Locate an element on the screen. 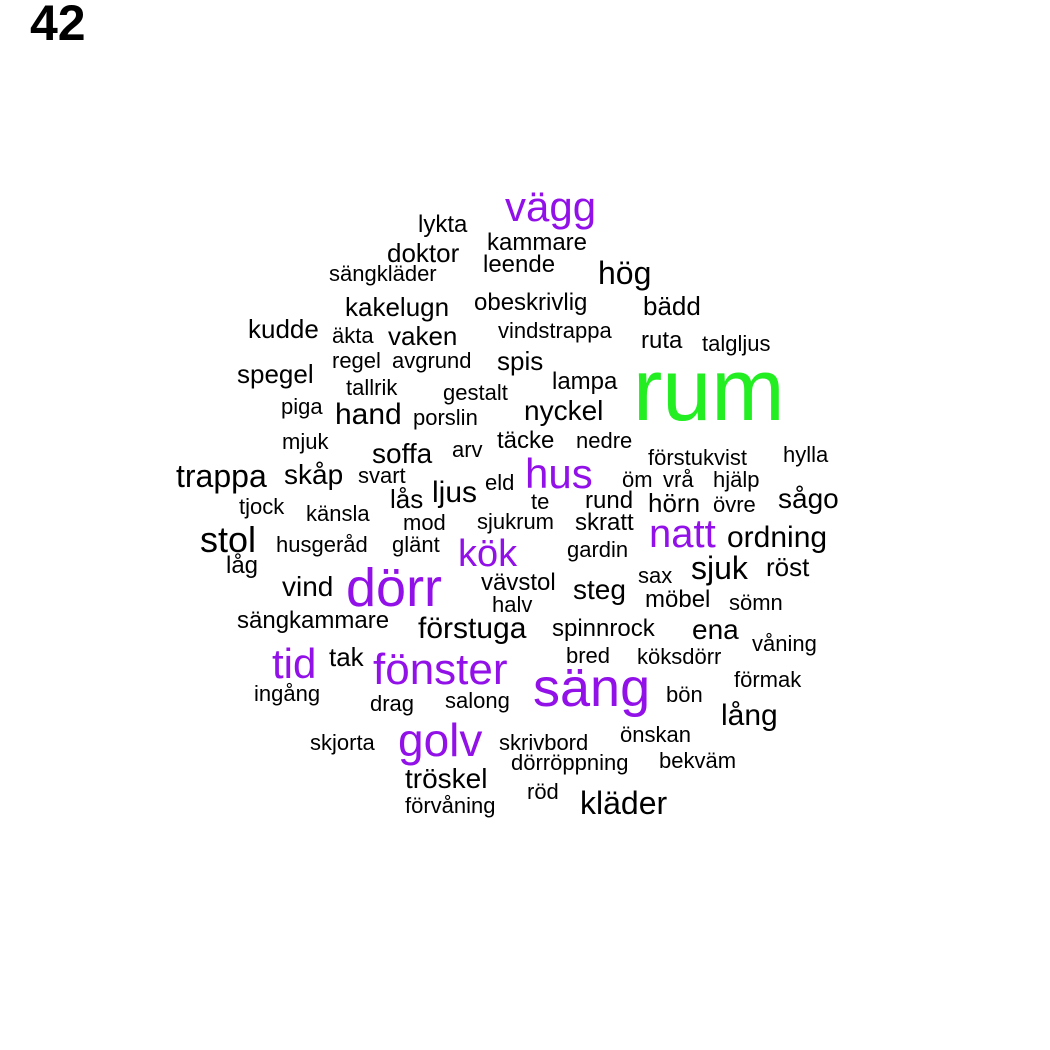  cloud-word: bekväm is located at coordinates (698, 760).